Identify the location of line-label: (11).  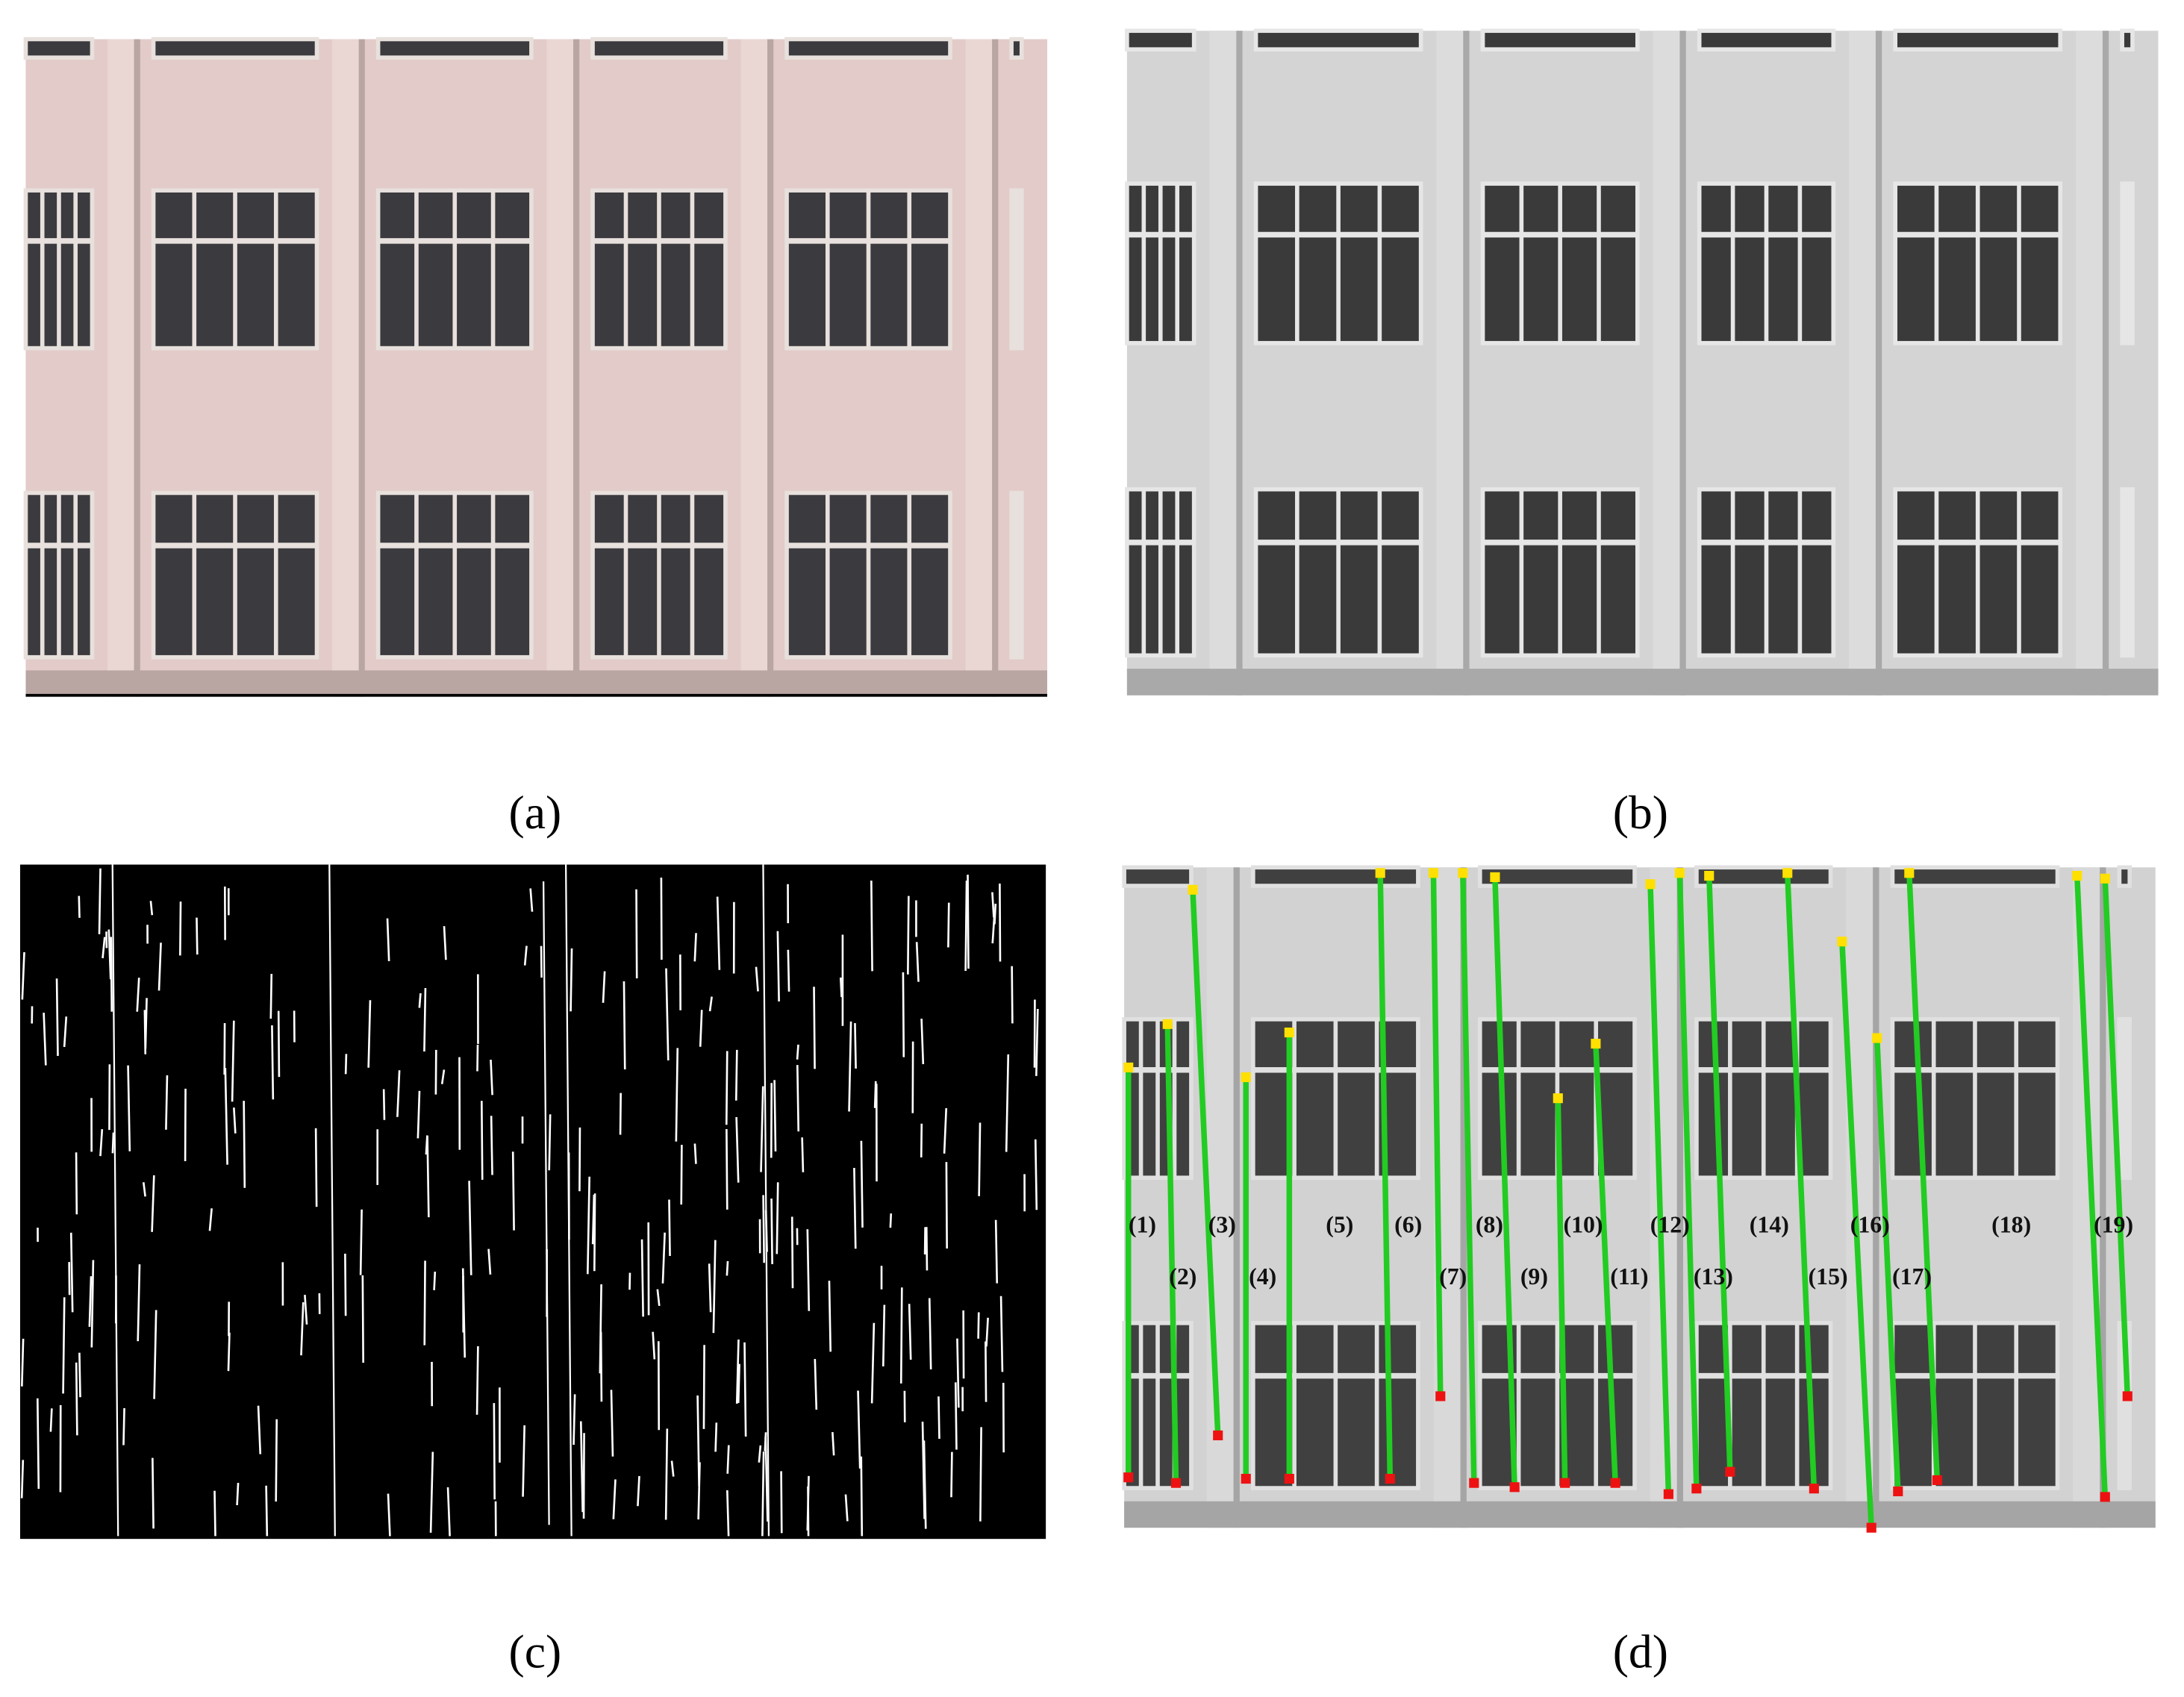
(1629, 1276).